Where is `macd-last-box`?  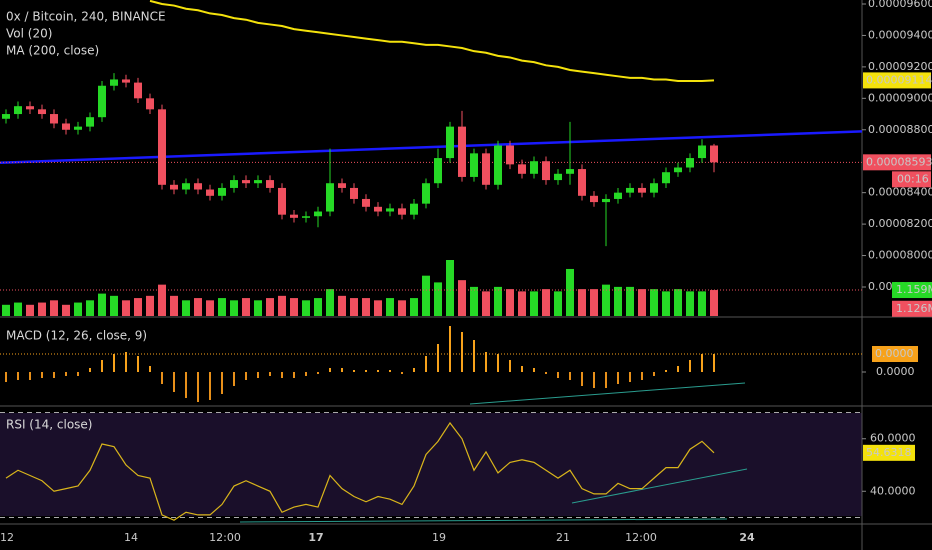 macd-last-box is located at coordinates (895, 354).